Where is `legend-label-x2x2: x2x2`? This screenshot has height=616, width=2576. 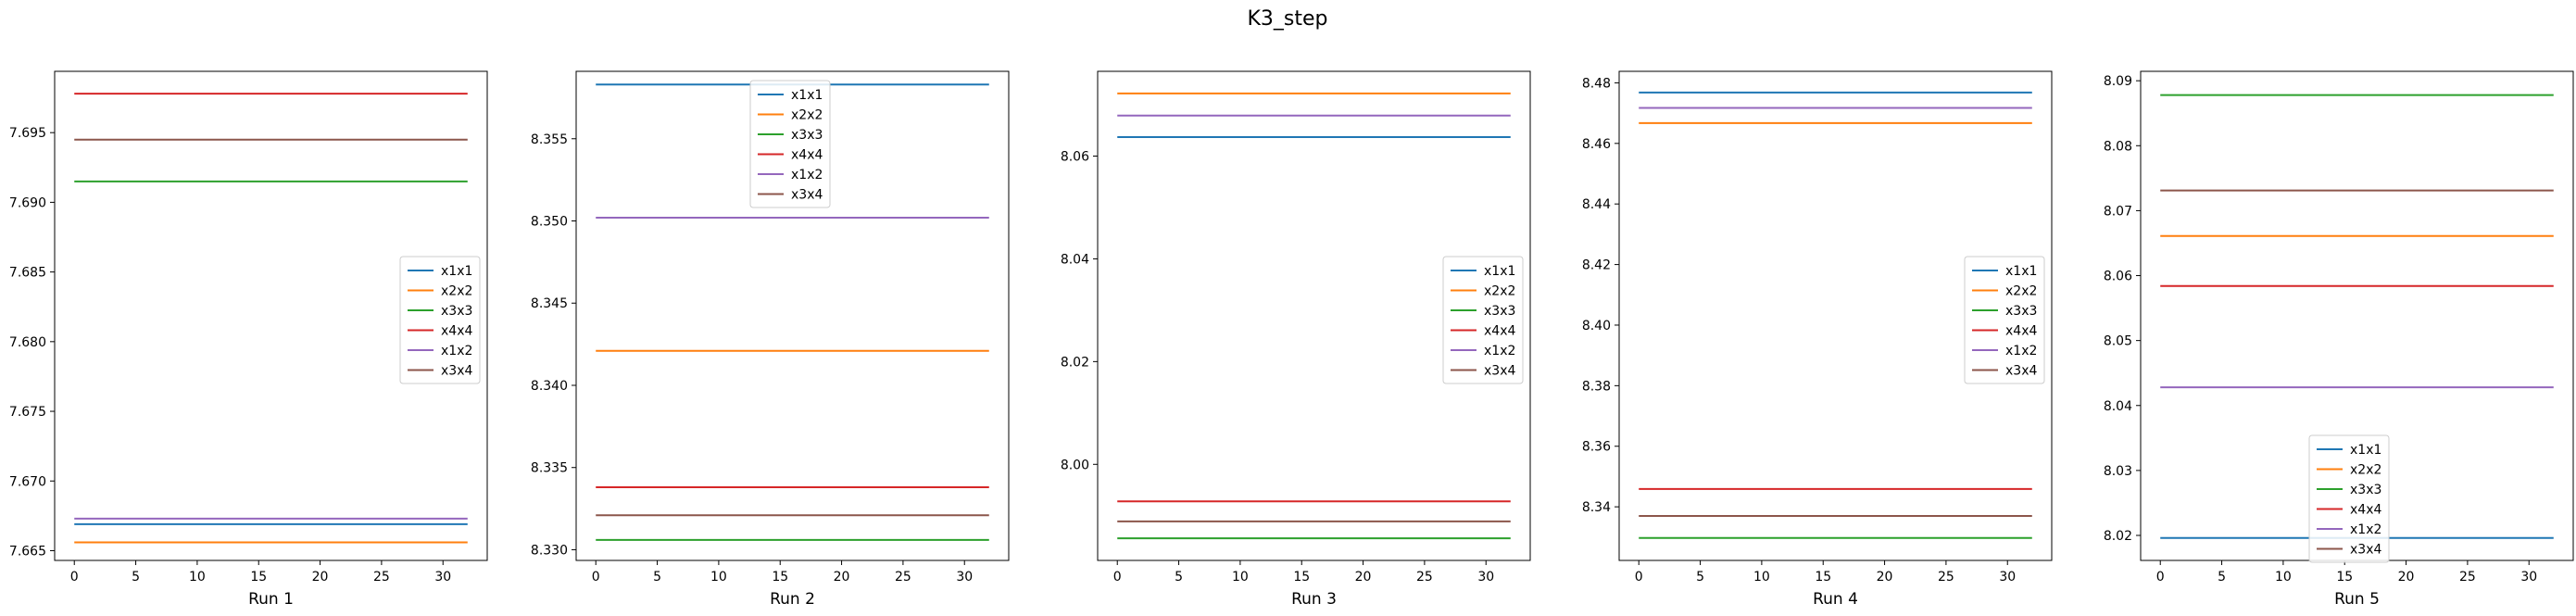
legend-label-x2x2: x2x2 is located at coordinates (1499, 291).